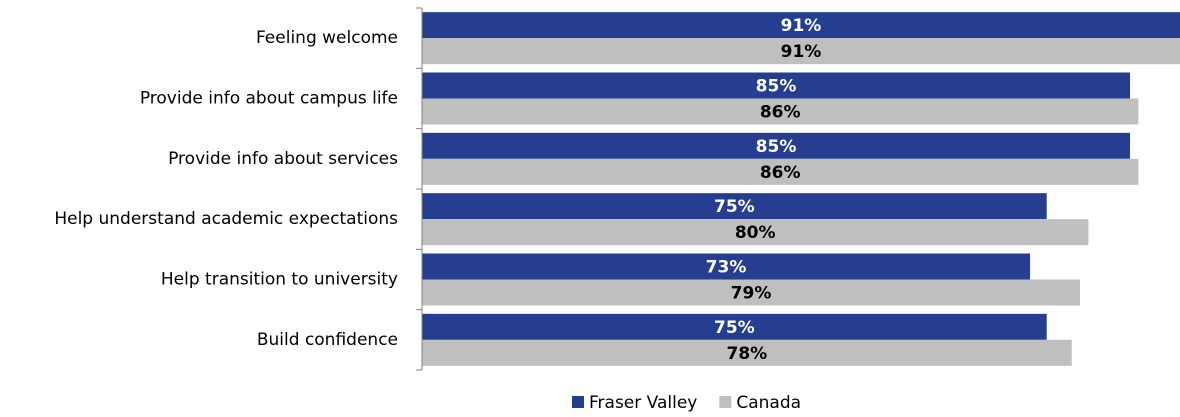 This screenshot has width=1180, height=417. What do you see at coordinates (768, 403) in the screenshot?
I see `legend-label: Canada` at bounding box center [768, 403].